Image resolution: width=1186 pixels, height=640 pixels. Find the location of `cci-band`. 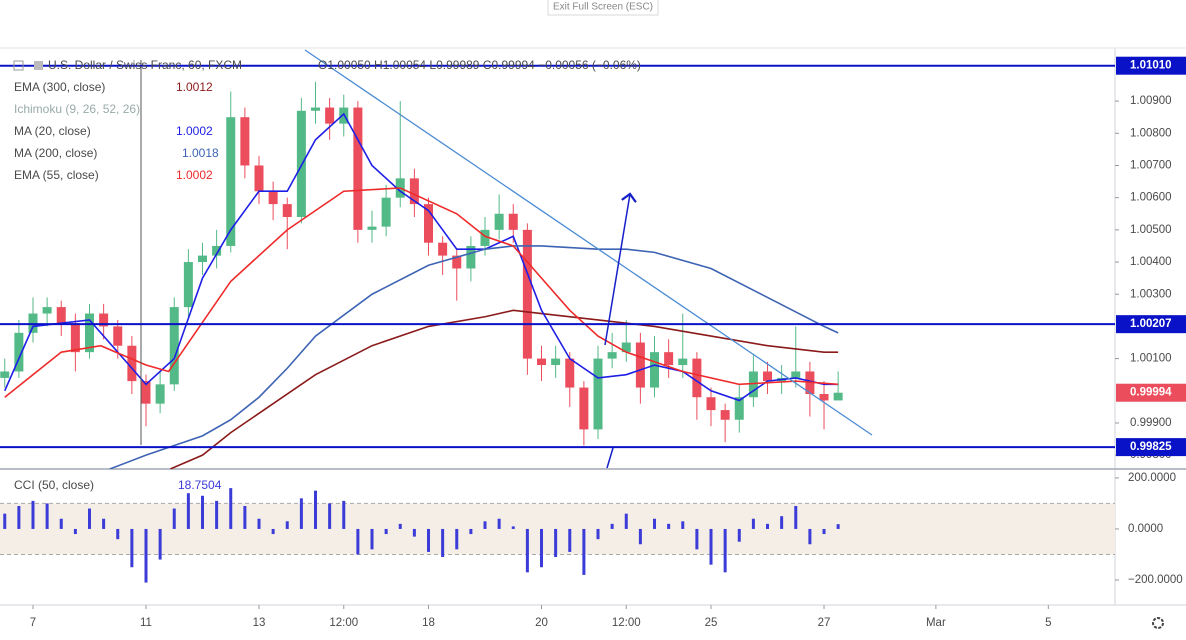

cci-band is located at coordinates (557, 529).